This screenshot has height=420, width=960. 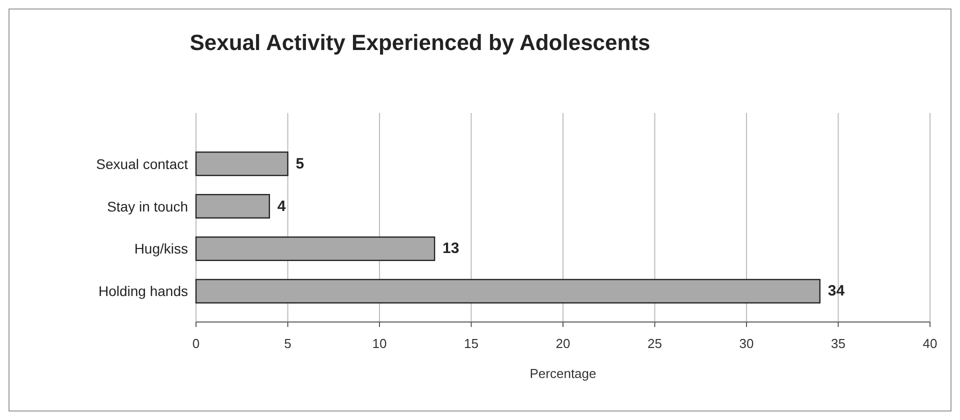 I want to click on x-tick-label: 20, so click(x=563, y=343).